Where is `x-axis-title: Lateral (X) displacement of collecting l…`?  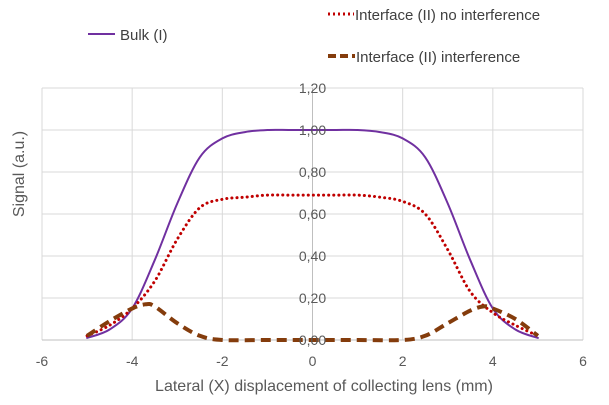
x-axis-title: Lateral (X) displacement of collecting l… is located at coordinates (324, 386).